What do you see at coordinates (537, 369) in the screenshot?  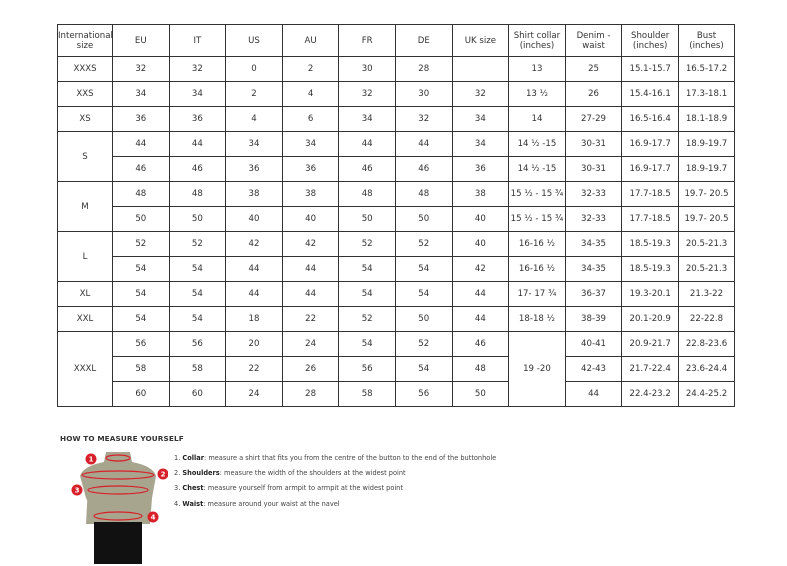 I see `shirt-collar-cell: 19 -20` at bounding box center [537, 369].